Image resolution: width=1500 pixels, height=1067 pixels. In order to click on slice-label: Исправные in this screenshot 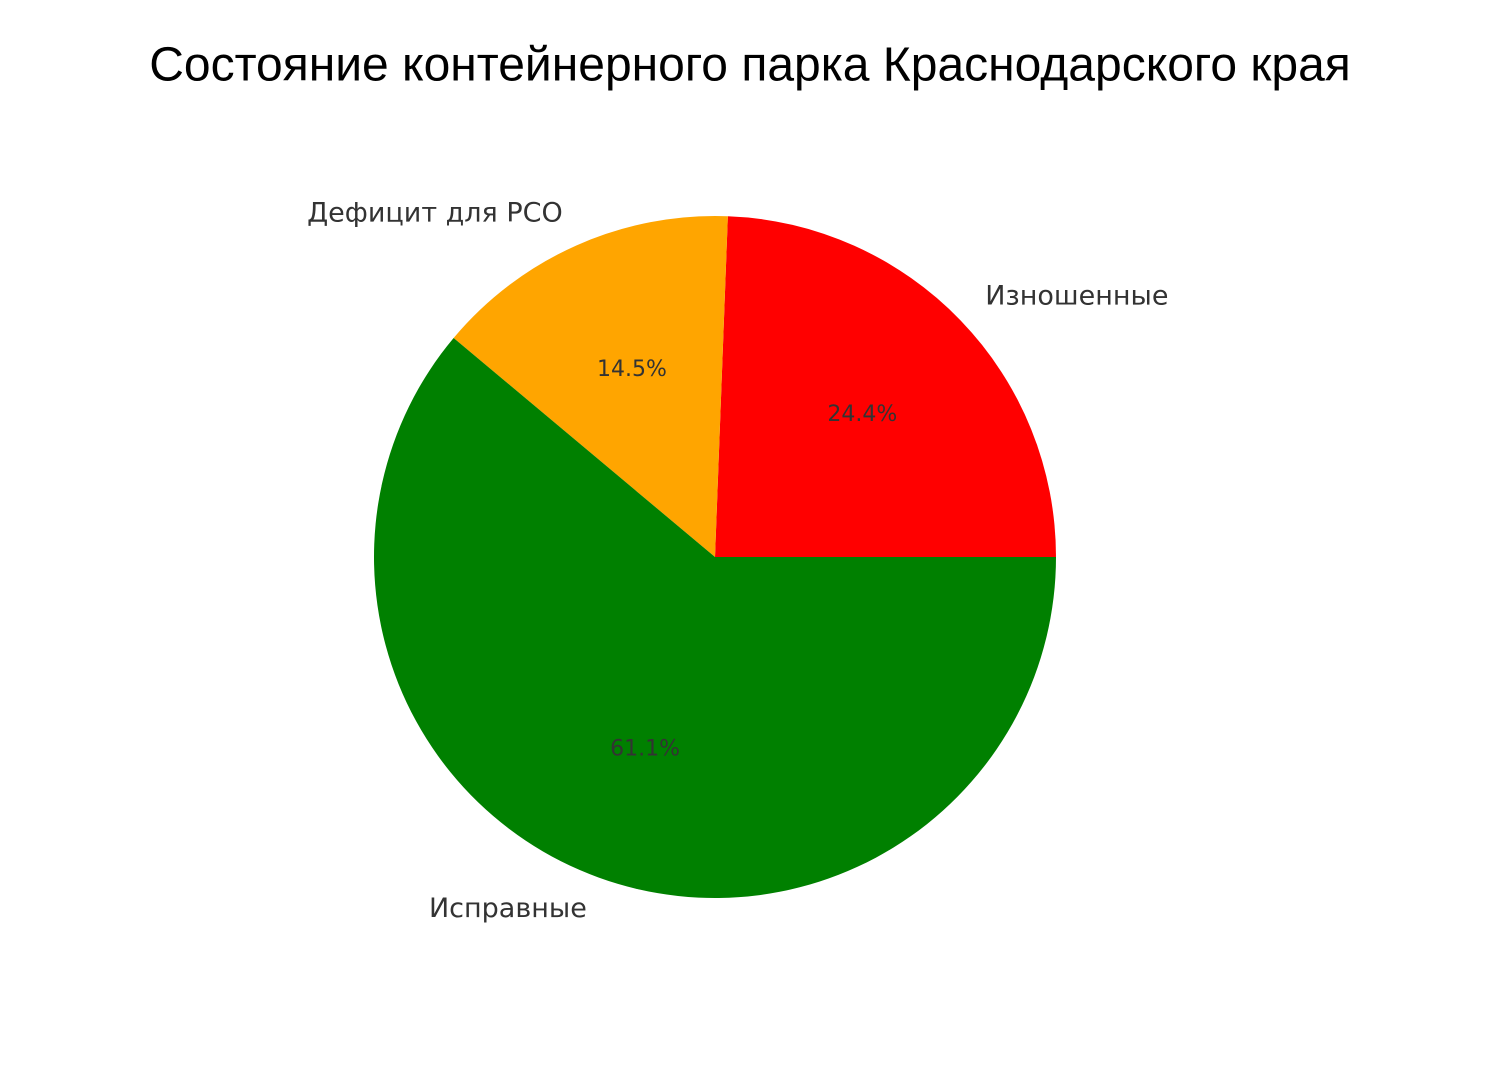, I will do `click(508, 908)`.